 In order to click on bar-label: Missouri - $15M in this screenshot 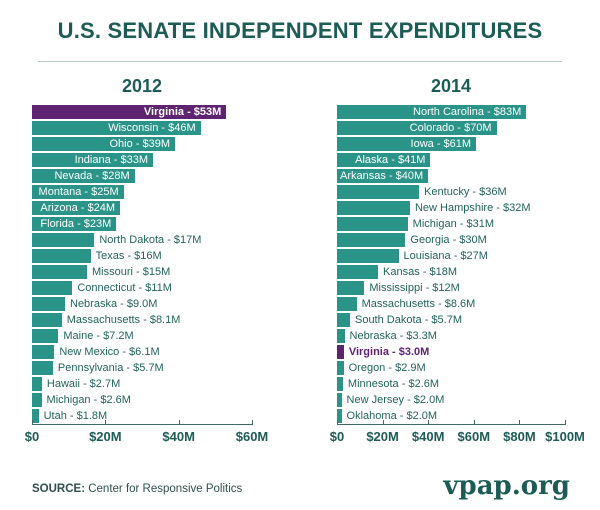, I will do `click(131, 272)`.